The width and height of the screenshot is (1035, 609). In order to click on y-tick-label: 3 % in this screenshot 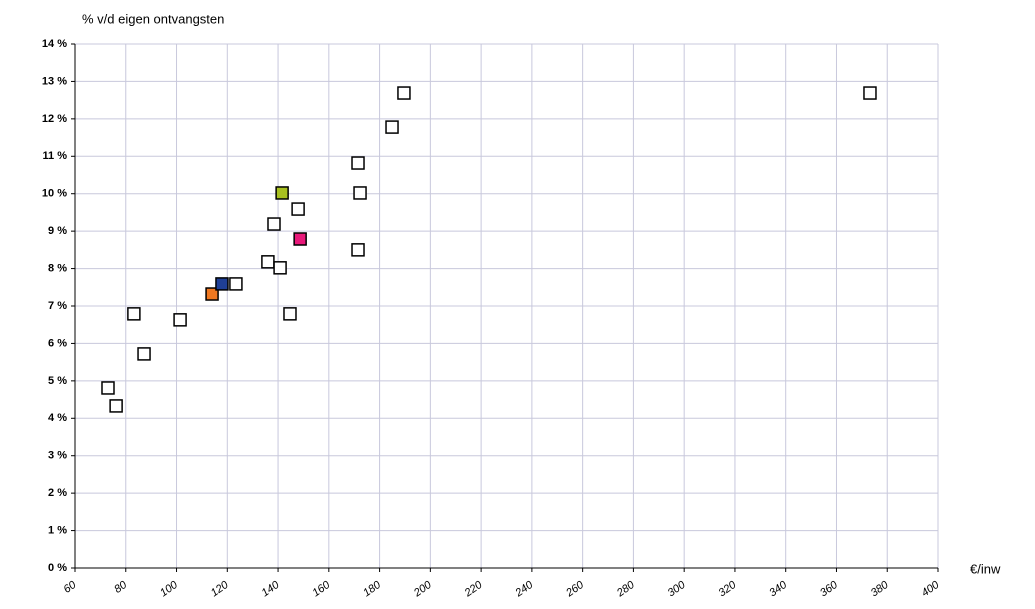, I will do `click(57, 456)`.